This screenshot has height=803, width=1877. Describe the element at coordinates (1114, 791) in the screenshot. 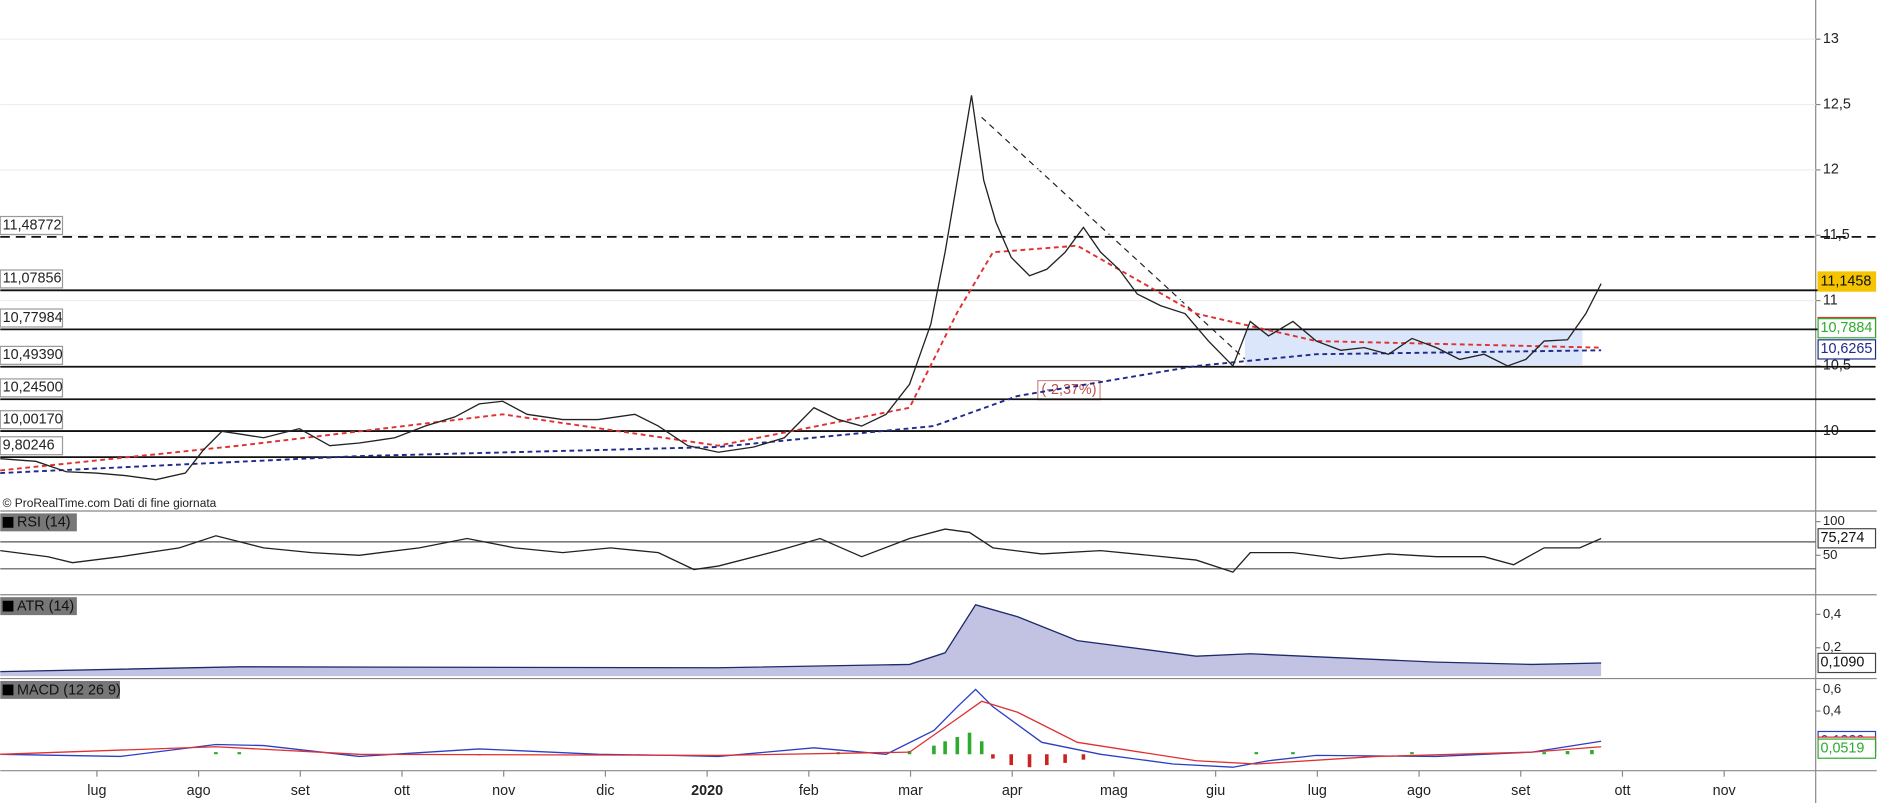

I see `x-tick-label: mag` at that location.